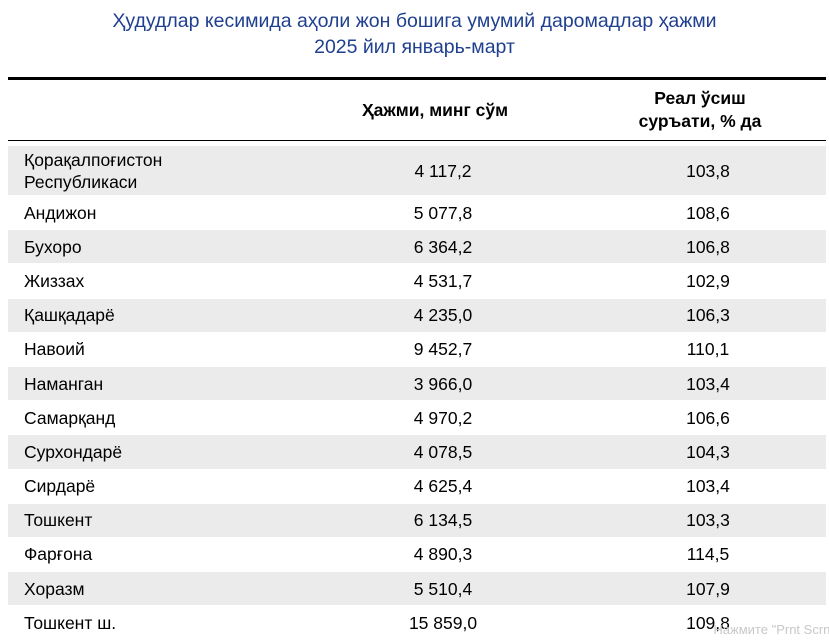 This screenshot has height=643, width=829. What do you see at coordinates (417, 140) in the screenshot?
I see `table-header-rule` at bounding box center [417, 140].